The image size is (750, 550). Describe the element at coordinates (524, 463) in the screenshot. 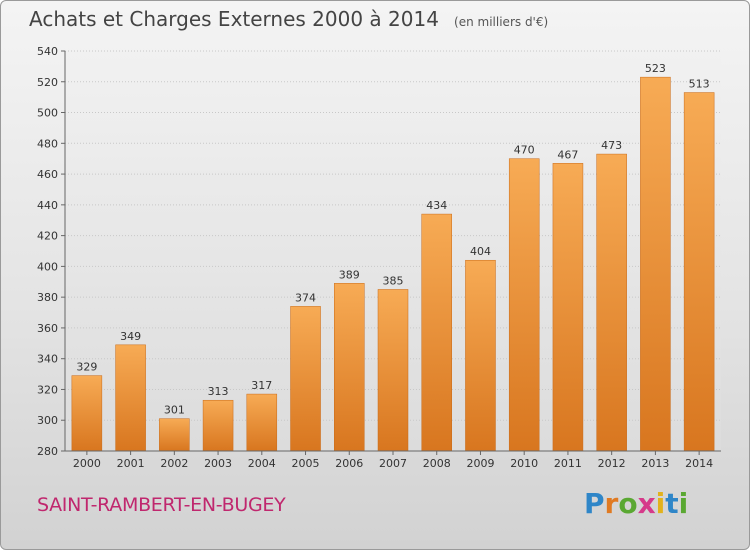

I see `x-tick-label: 2010` at that location.